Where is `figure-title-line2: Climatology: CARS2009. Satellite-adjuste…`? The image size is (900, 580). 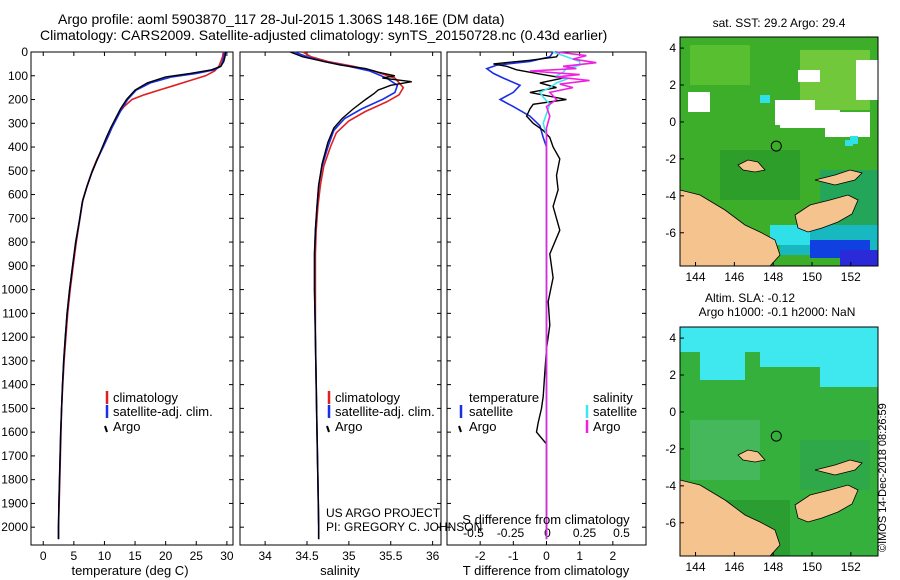
figure-title-line2: Climatology: CARS2009. Satellite-adjuste… is located at coordinates (324, 35).